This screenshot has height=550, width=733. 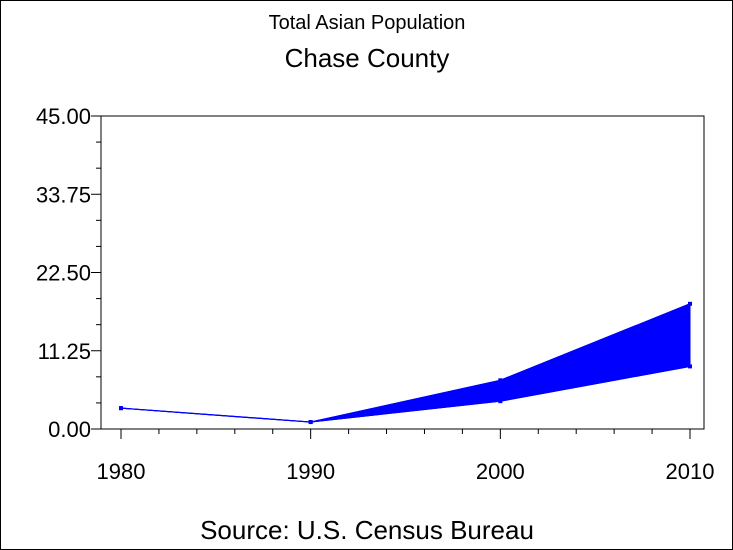 I want to click on x-tick-label: 1990, so click(x=310, y=471).